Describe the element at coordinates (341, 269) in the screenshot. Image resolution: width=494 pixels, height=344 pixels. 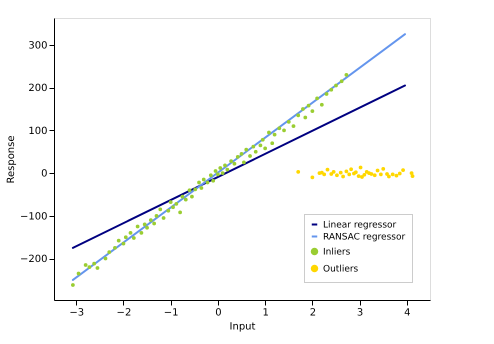
I see `legend-label: Outliers` at that location.